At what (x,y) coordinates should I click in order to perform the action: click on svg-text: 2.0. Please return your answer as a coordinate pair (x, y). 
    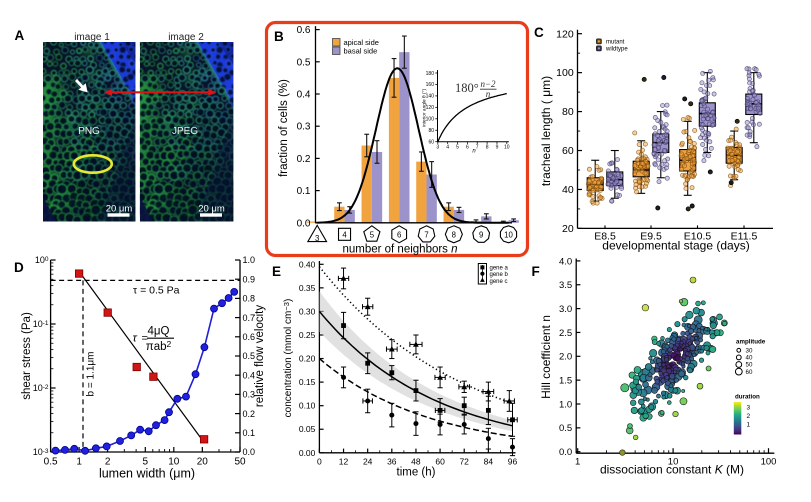
    Looking at the image, I should click on (565, 357).